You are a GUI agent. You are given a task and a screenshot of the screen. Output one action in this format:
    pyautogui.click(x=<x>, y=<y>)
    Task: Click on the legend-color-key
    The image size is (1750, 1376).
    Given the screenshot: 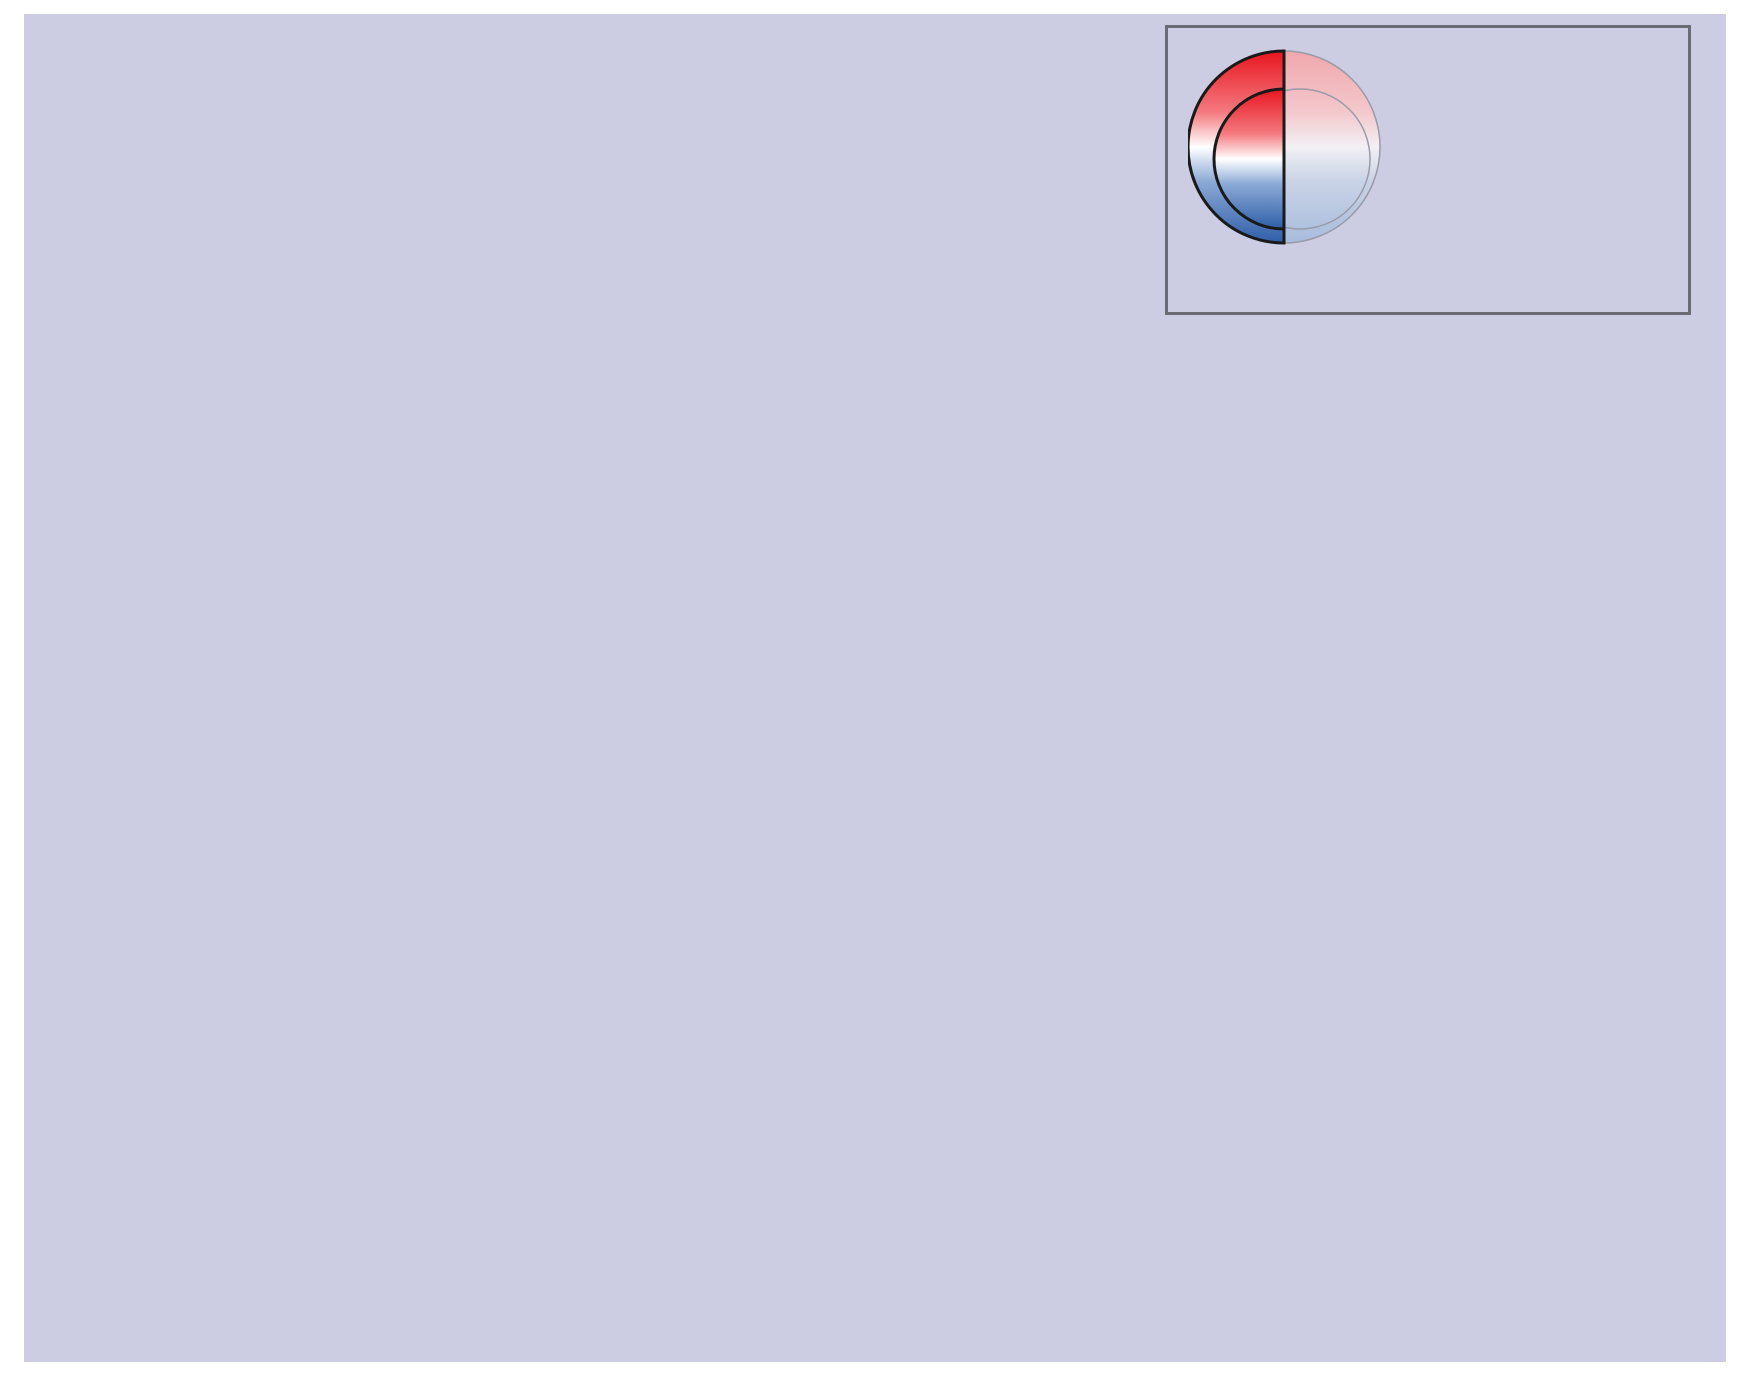 What is the action you would take?
    pyautogui.click(x=1284, y=147)
    